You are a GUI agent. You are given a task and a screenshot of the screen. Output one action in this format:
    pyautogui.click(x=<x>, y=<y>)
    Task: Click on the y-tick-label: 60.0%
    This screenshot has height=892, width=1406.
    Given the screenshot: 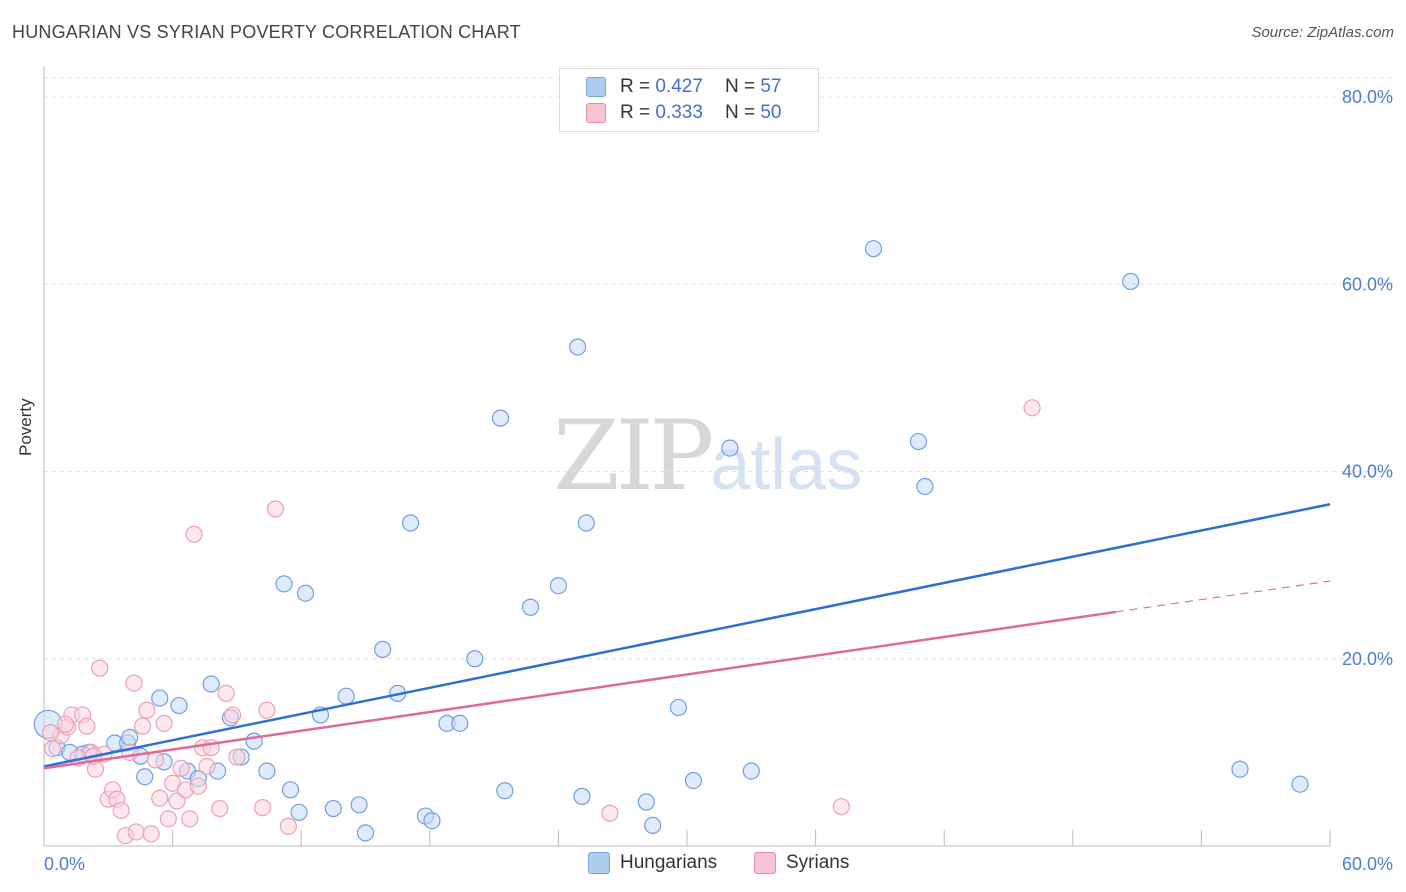 What is the action you would take?
    pyautogui.click(x=1367, y=284)
    